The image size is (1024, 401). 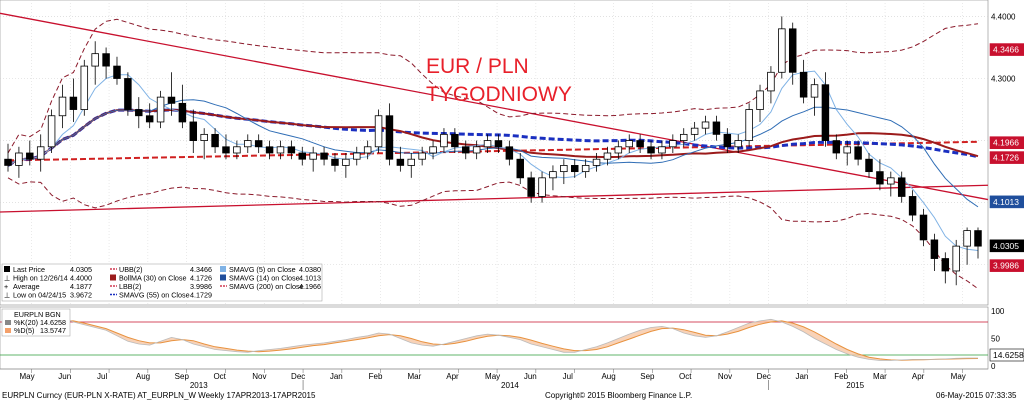 I want to click on stoch-k-line, so click(x=492, y=339).